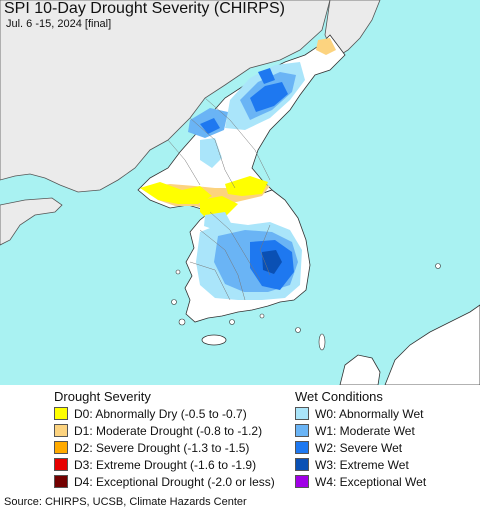  I want to click on w1-swatch, so click(302, 430).